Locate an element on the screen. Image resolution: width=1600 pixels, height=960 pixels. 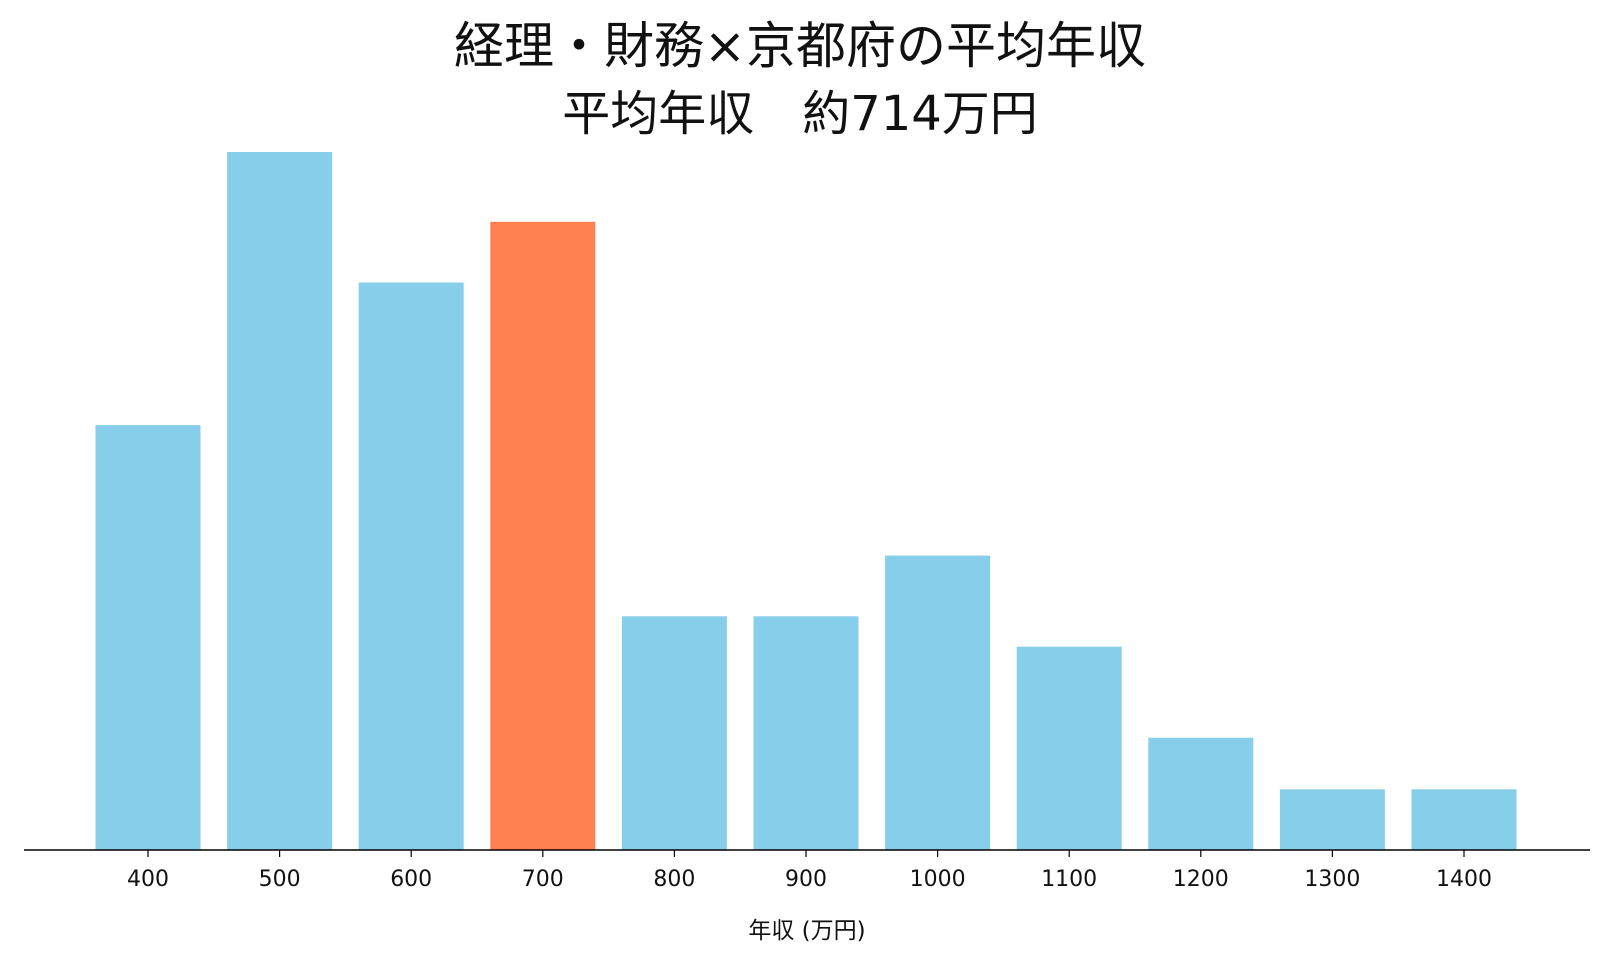
x-axis-label: 年収 (万円) is located at coordinates (806, 931).